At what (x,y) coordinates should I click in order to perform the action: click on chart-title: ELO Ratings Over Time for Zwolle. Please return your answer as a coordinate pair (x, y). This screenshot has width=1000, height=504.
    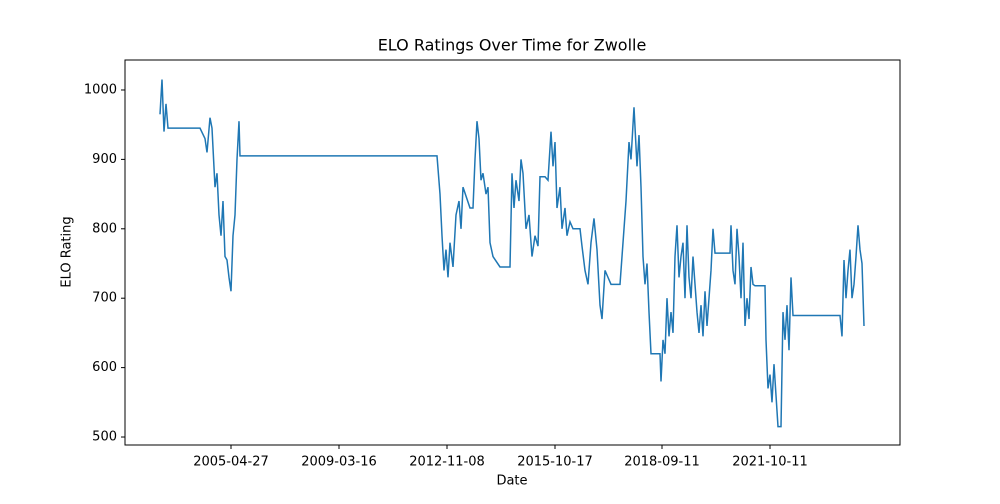
    Looking at the image, I should click on (512, 45).